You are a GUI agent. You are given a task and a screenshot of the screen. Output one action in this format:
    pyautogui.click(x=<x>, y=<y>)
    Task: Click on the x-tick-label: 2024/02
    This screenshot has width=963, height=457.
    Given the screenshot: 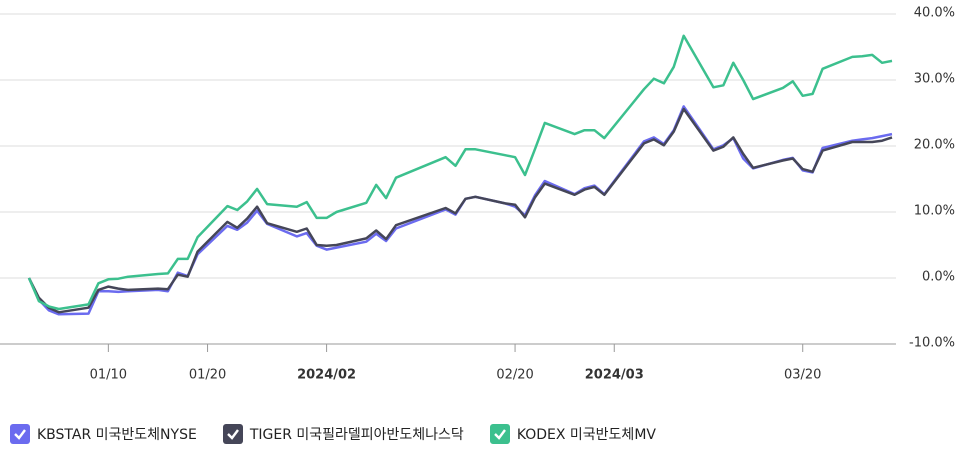 What is the action you would take?
    pyautogui.click(x=326, y=375)
    